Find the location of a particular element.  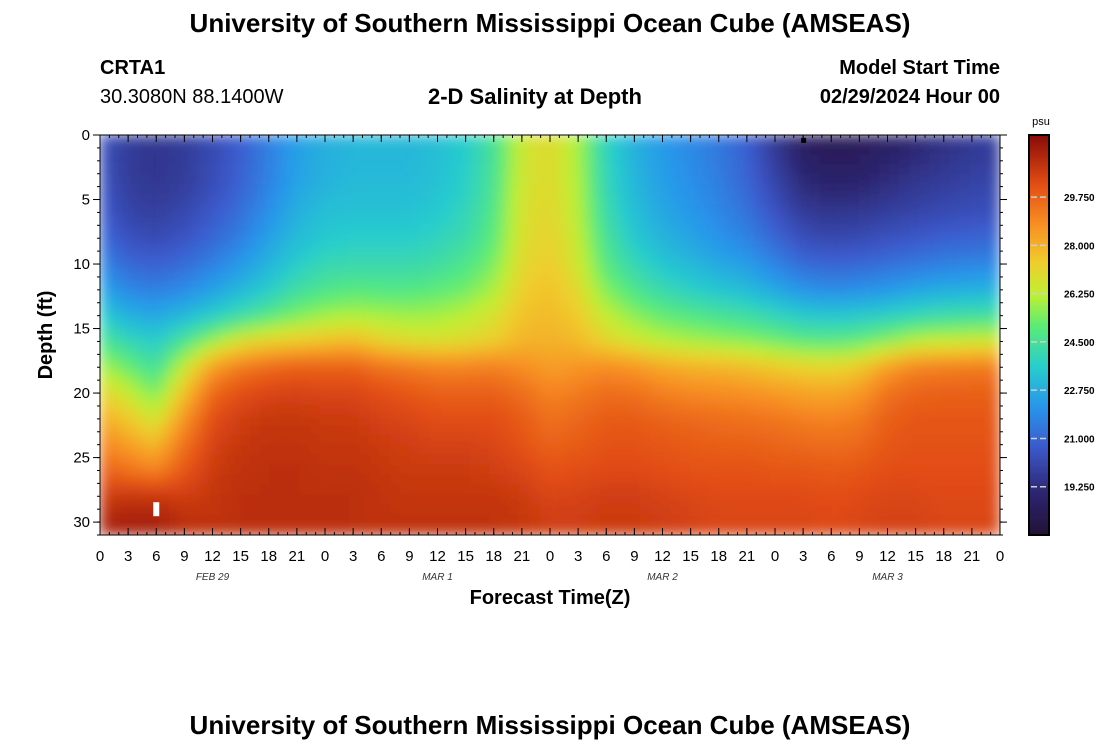

x-tick-label: 9 is located at coordinates (184, 556).